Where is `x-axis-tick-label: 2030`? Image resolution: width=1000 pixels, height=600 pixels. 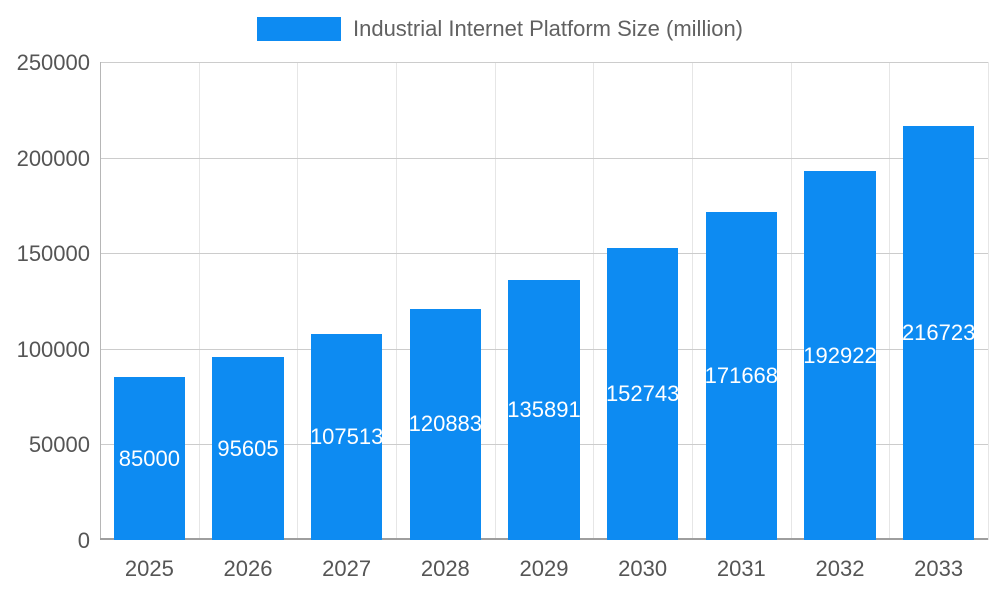 x-axis-tick-label: 2030 is located at coordinates (643, 568).